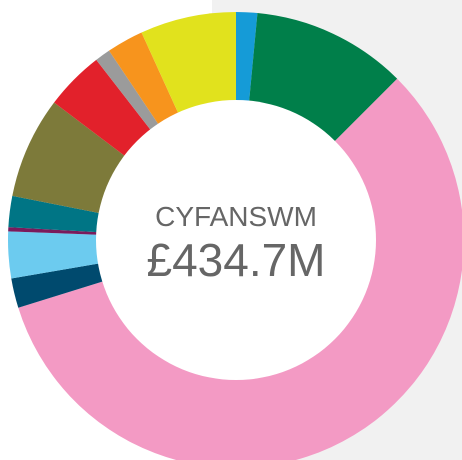 This screenshot has width=462, height=460. I want to click on center-title: CYFANSWM, so click(236, 216).